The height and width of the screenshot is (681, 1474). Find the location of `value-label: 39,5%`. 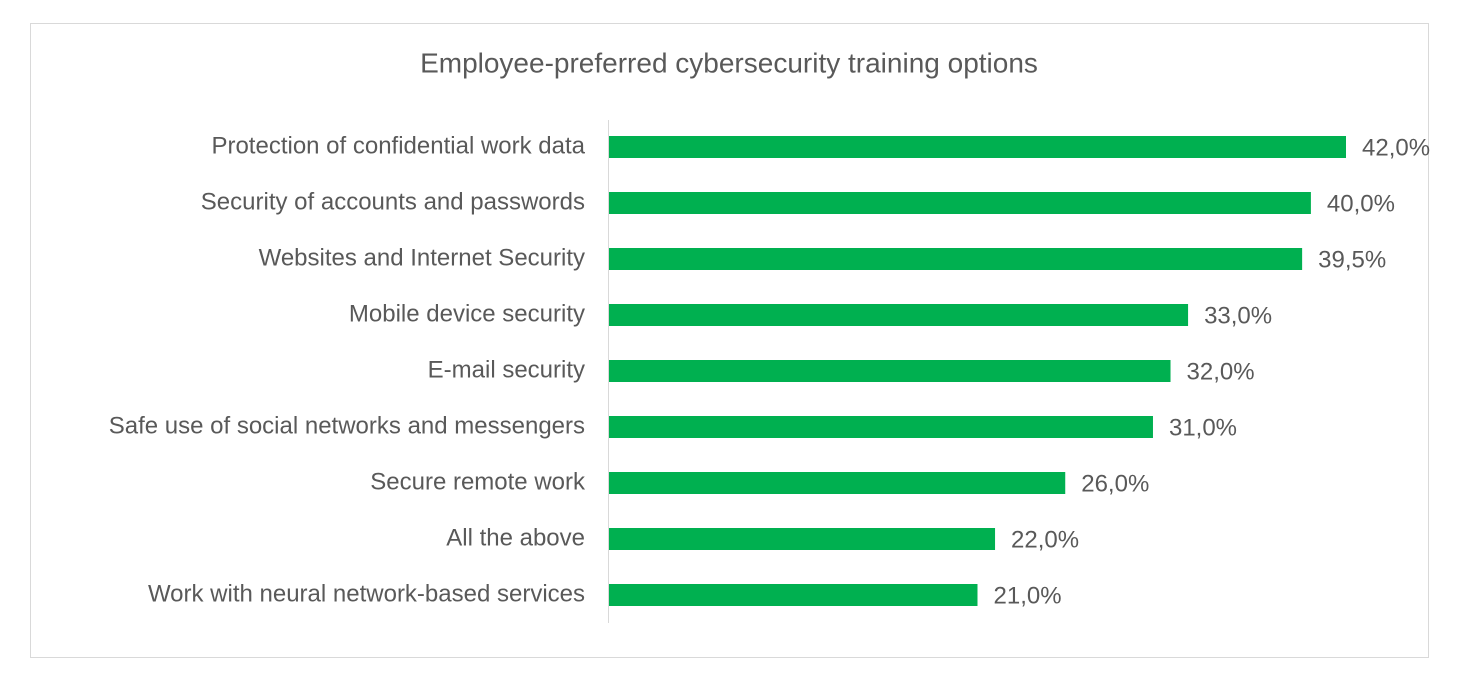

value-label: 39,5% is located at coordinates (1352, 259).